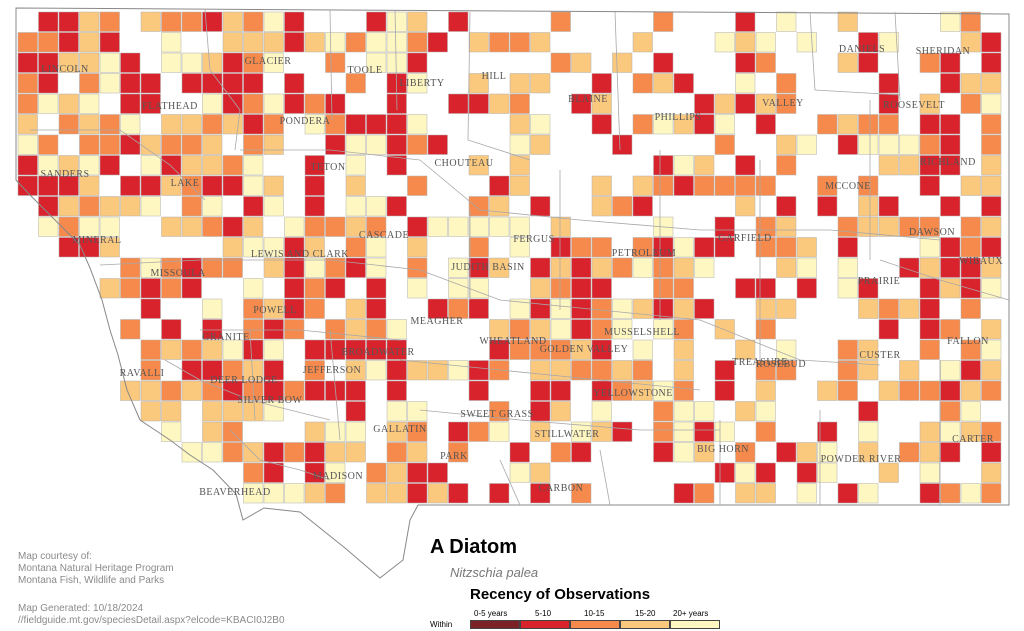 The image size is (1024, 631). Describe the element at coordinates (642, 332) in the screenshot. I see `county-label-musselshell: MUSSELSHELL` at that location.